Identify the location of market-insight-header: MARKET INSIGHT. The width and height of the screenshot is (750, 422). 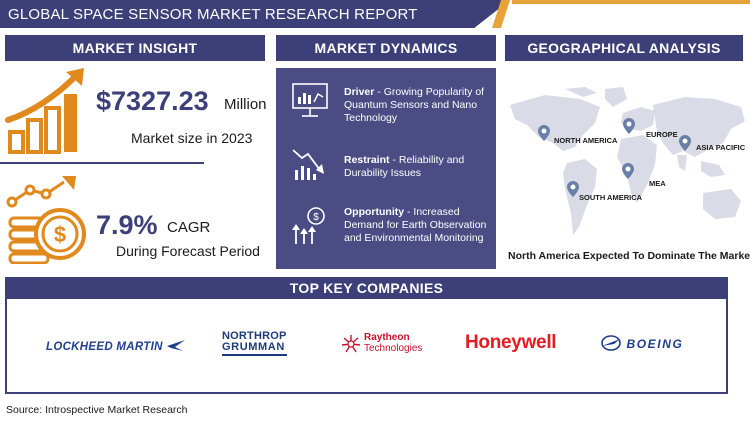
(135, 48).